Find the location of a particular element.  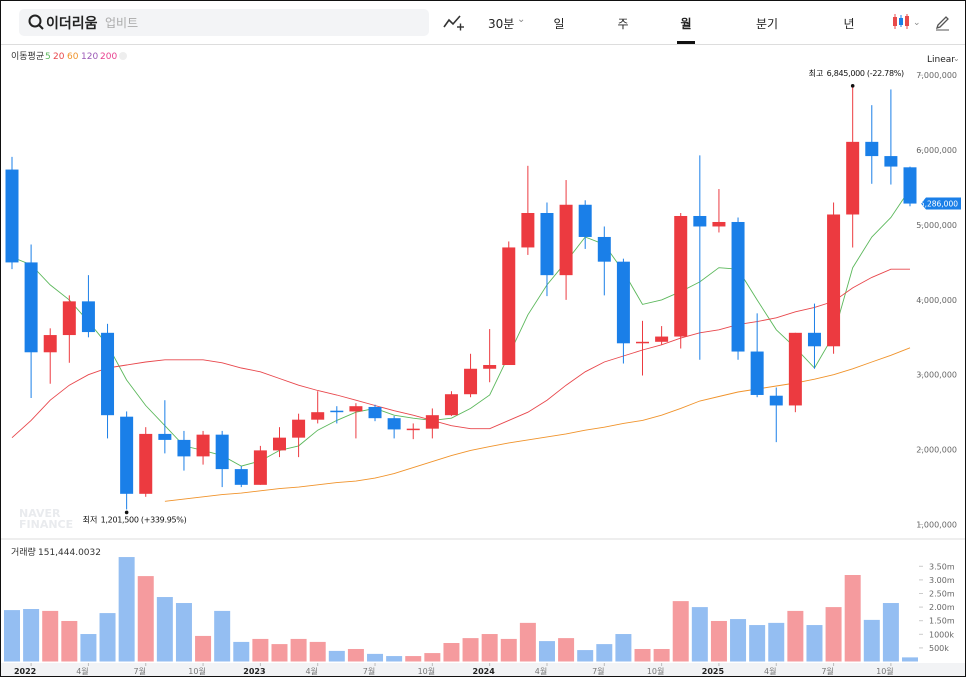

indicator-icon is located at coordinates (454, 22).